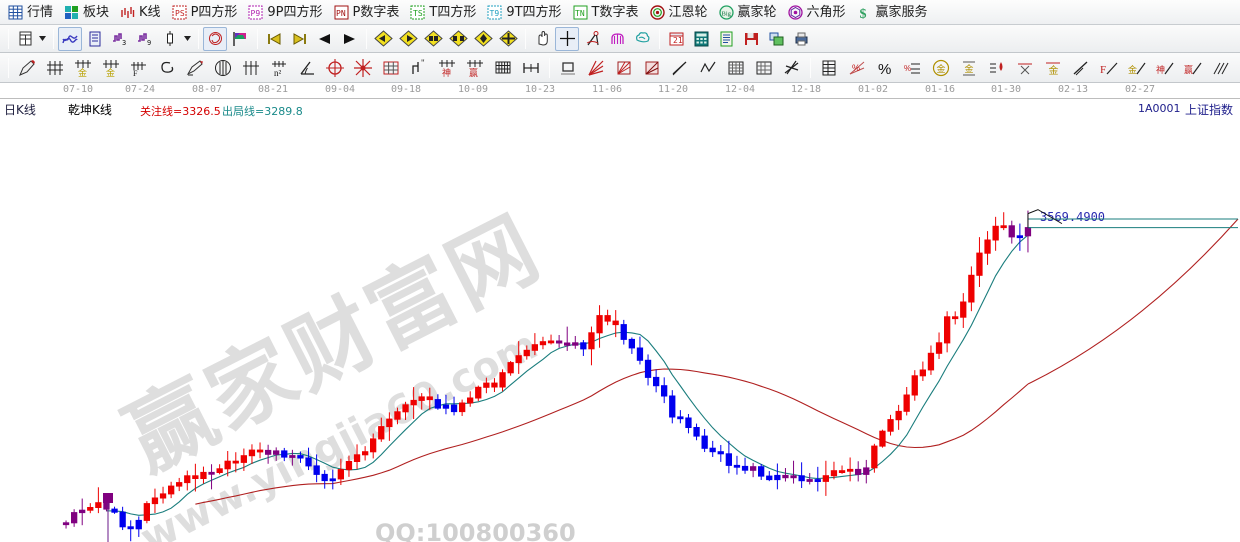 This screenshot has height=542, width=1240. What do you see at coordinates (194, 68) in the screenshot?
I see `pen-arrow-icon` at bounding box center [194, 68].